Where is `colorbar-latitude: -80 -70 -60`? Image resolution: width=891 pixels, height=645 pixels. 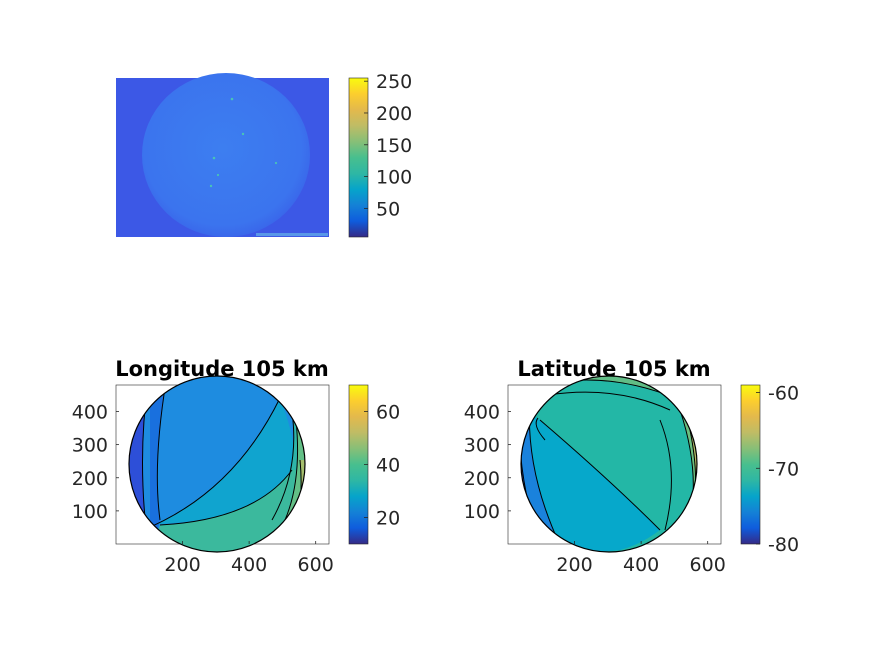
colorbar-latitude: -80 -70 -60 is located at coordinates (769, 469).